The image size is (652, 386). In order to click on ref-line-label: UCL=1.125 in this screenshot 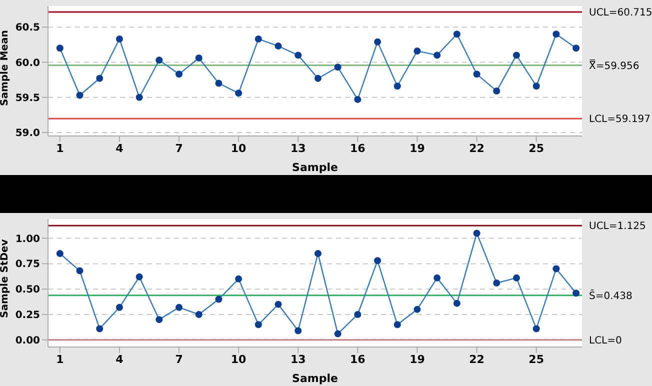, I will do `click(617, 226)`.